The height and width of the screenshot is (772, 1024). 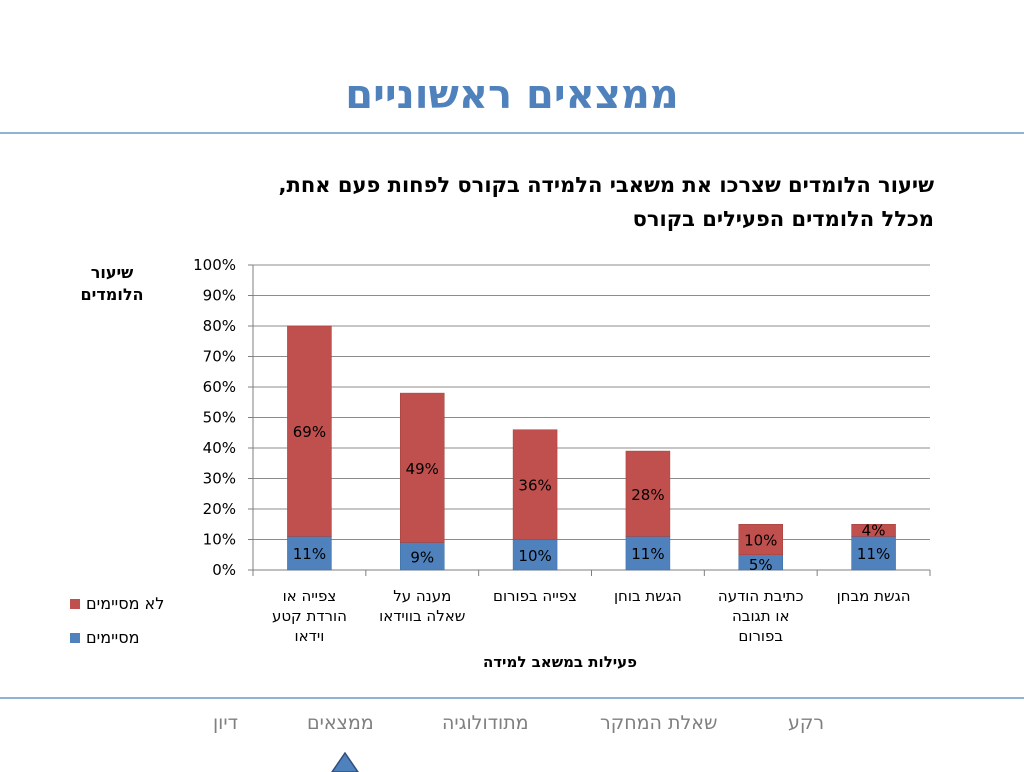 What do you see at coordinates (219, 448) in the screenshot?
I see `y-tick-label: 40%` at bounding box center [219, 448].